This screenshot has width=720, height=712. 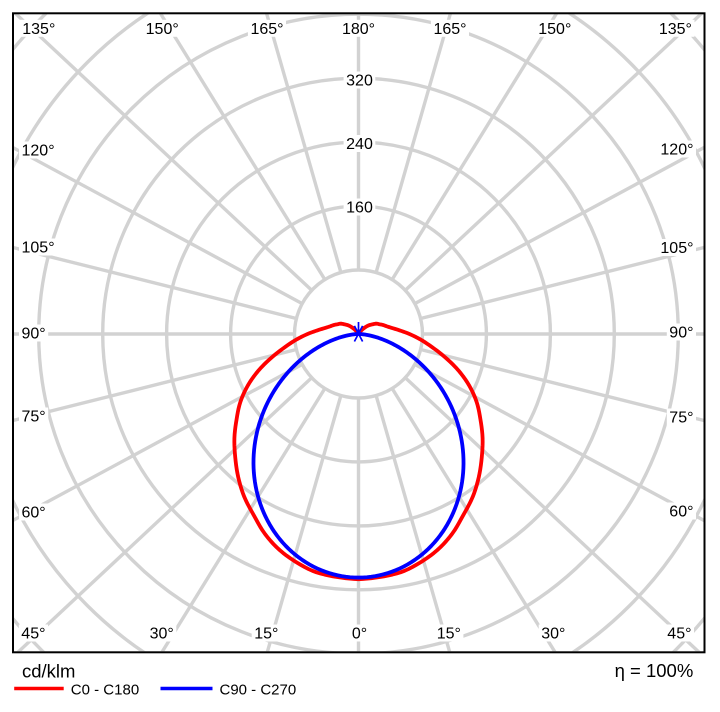 I want to click on svg-text: η = 100%, so click(x=654, y=670).